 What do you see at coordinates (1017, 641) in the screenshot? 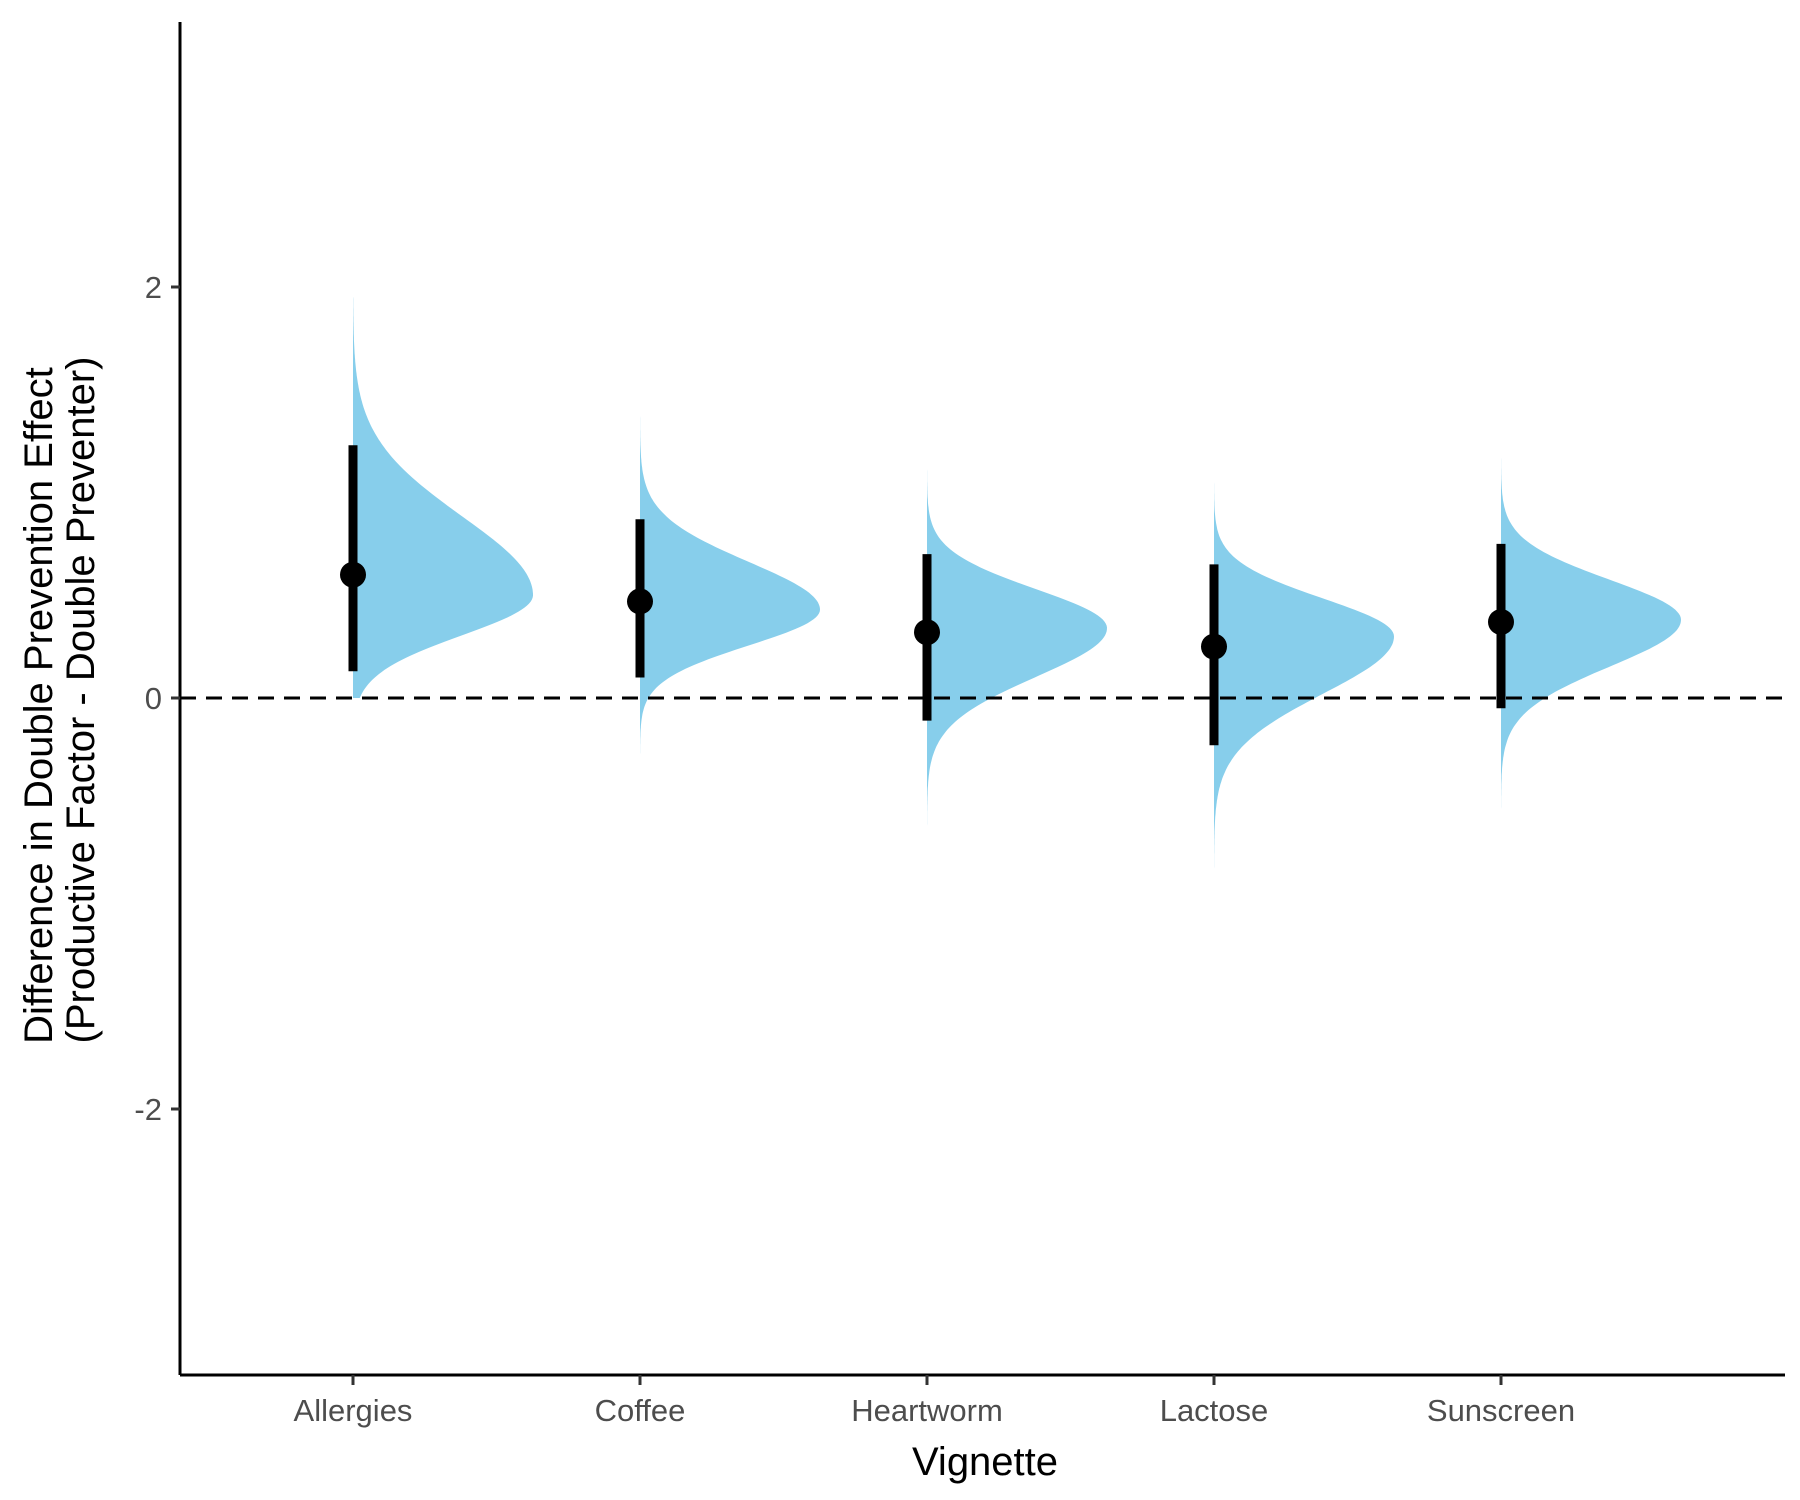
I see `posterior-density-heartworm` at bounding box center [1017, 641].